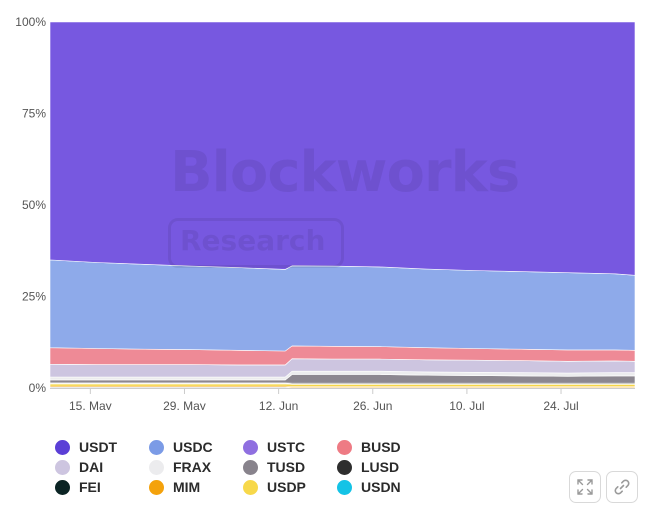 The width and height of the screenshot is (655, 522). I want to click on y-tick-label: 25%, so click(34, 297).